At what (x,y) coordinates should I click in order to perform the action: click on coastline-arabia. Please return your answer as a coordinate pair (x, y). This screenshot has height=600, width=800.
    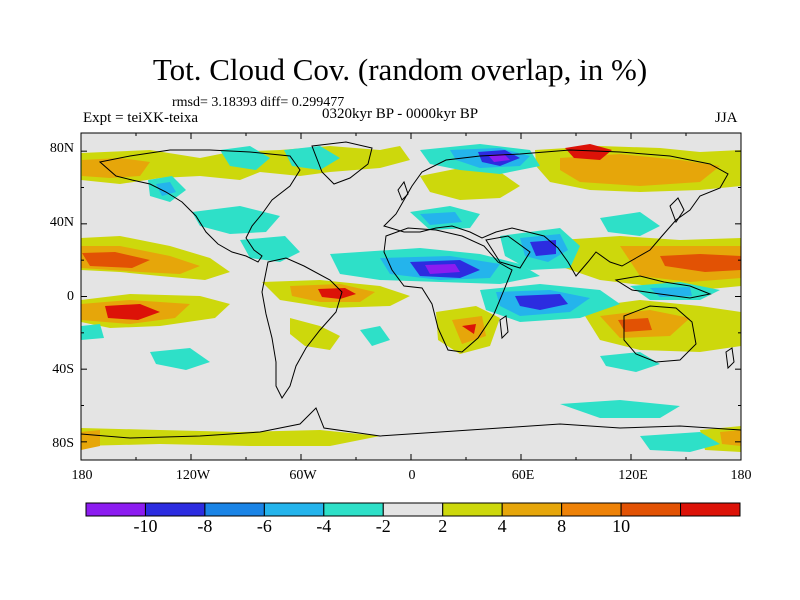
    Looking at the image, I should click on (508, 252).